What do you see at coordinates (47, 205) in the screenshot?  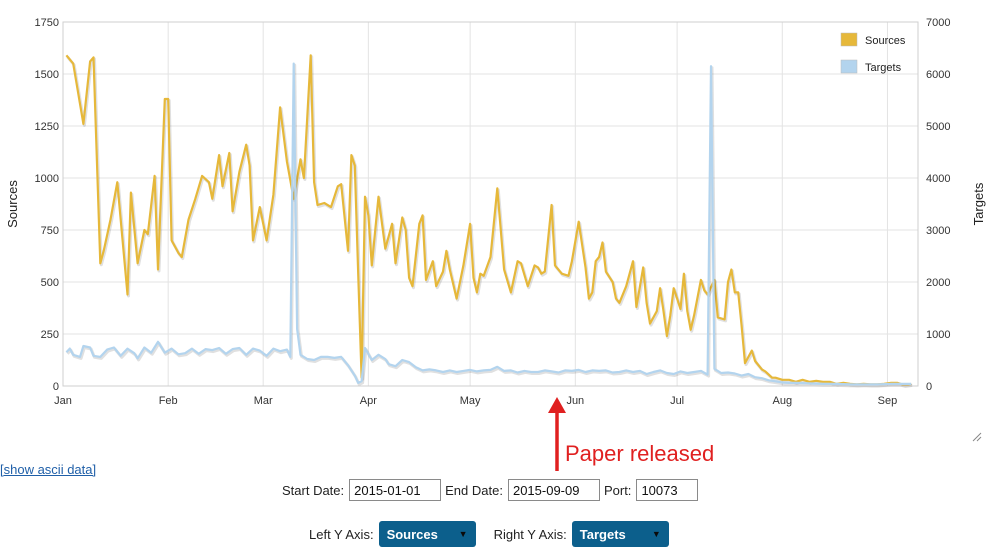 I see `left-axis-ticks: 0 250 500 750 1000 1250 1500 1750` at bounding box center [47, 205].